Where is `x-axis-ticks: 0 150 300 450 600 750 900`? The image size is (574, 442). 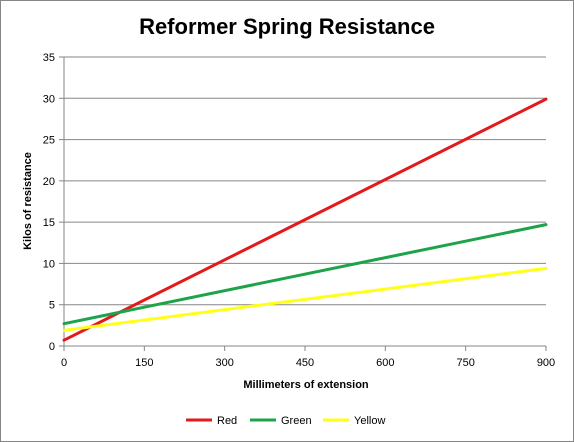
x-axis-ticks: 0 150 300 450 600 750 900 is located at coordinates (308, 357).